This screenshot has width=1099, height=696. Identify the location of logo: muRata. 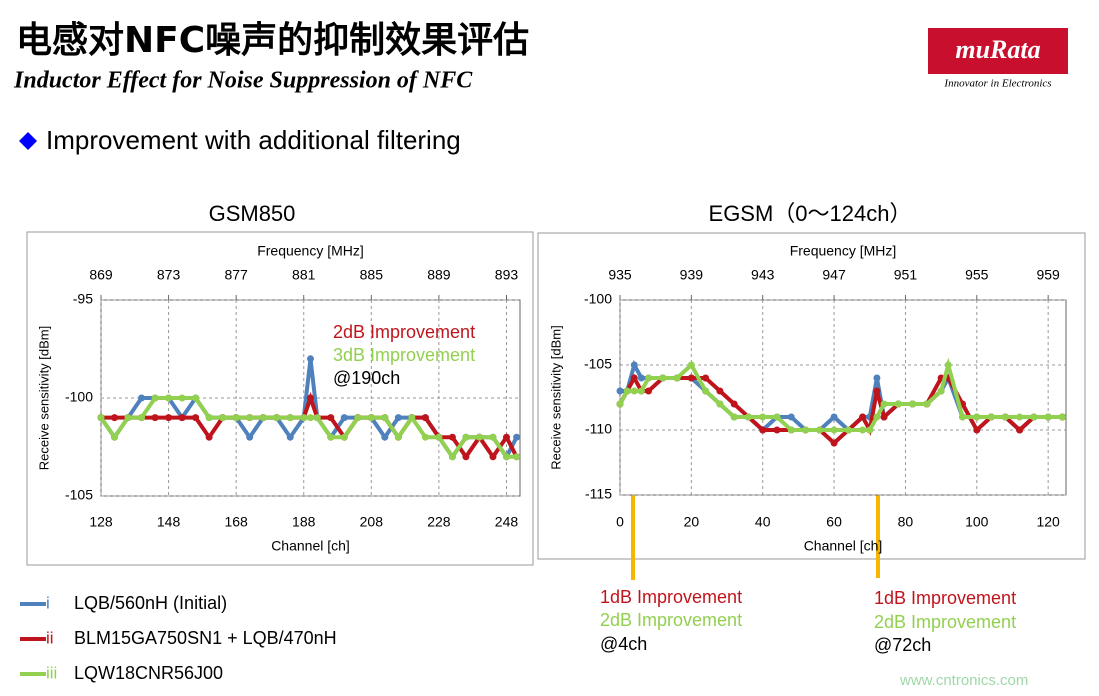
(997, 49).